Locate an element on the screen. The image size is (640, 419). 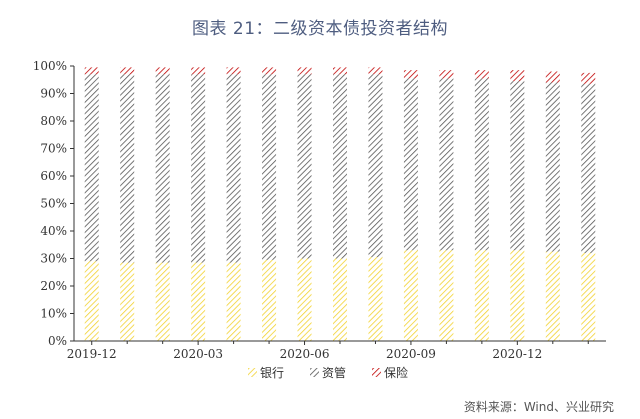
bar-segment-资管-0 is located at coordinates (91, 168).